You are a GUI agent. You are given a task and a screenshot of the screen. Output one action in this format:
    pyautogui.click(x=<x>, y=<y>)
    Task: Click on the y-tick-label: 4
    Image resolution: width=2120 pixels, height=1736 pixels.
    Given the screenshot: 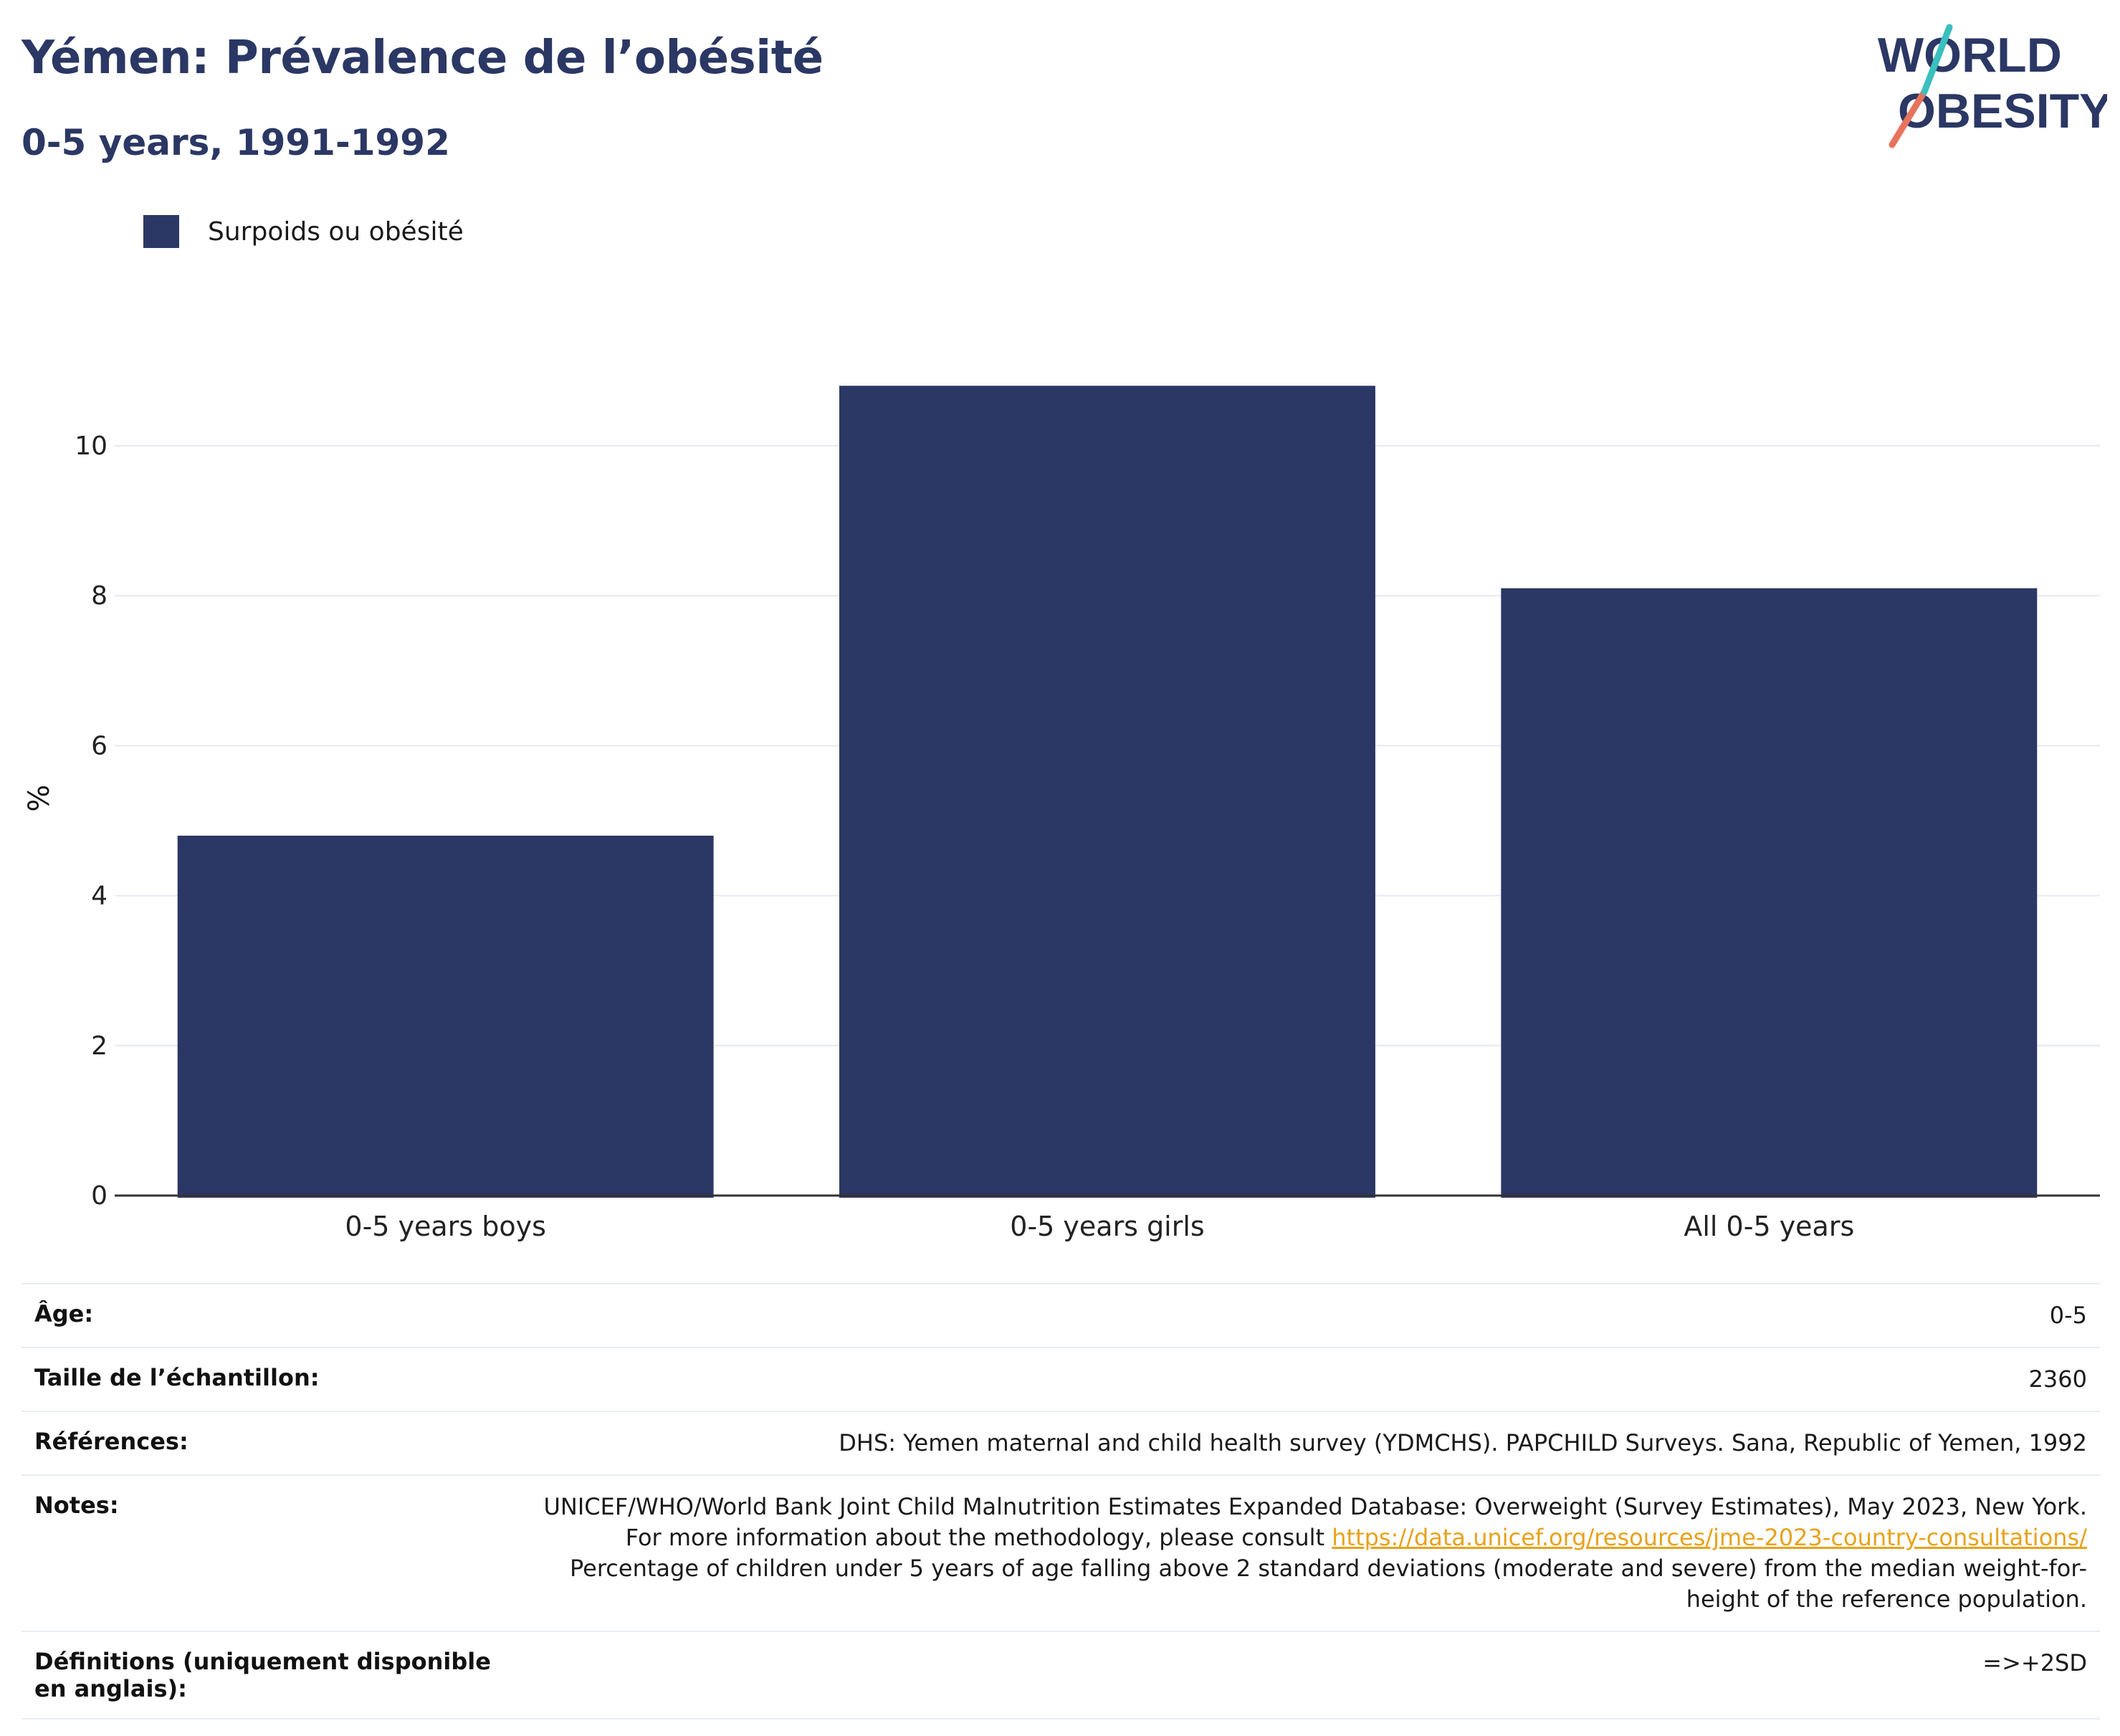 What is the action you would take?
    pyautogui.click(x=100, y=896)
    